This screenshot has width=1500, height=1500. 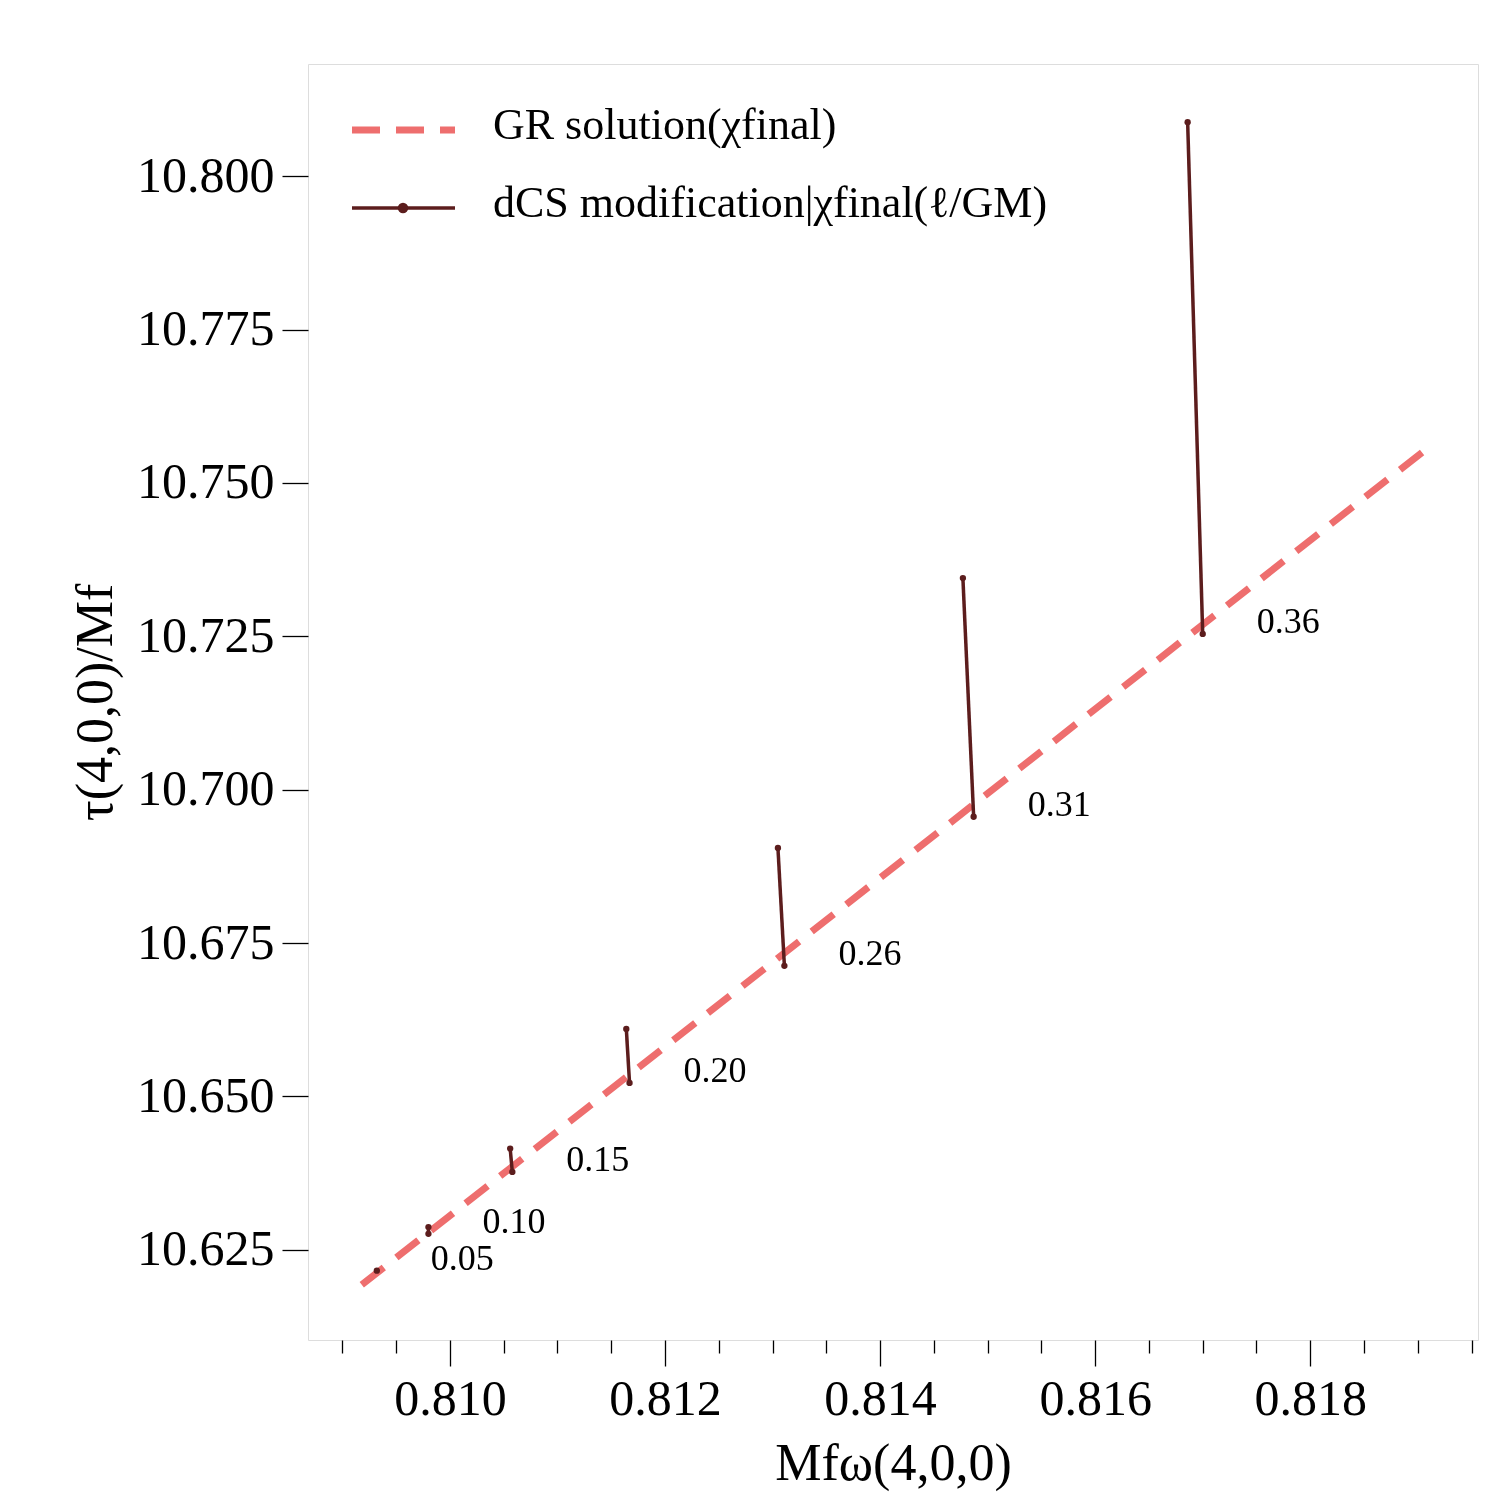 I want to click on x-tick-label: 0.818, so click(x=1310, y=1397).